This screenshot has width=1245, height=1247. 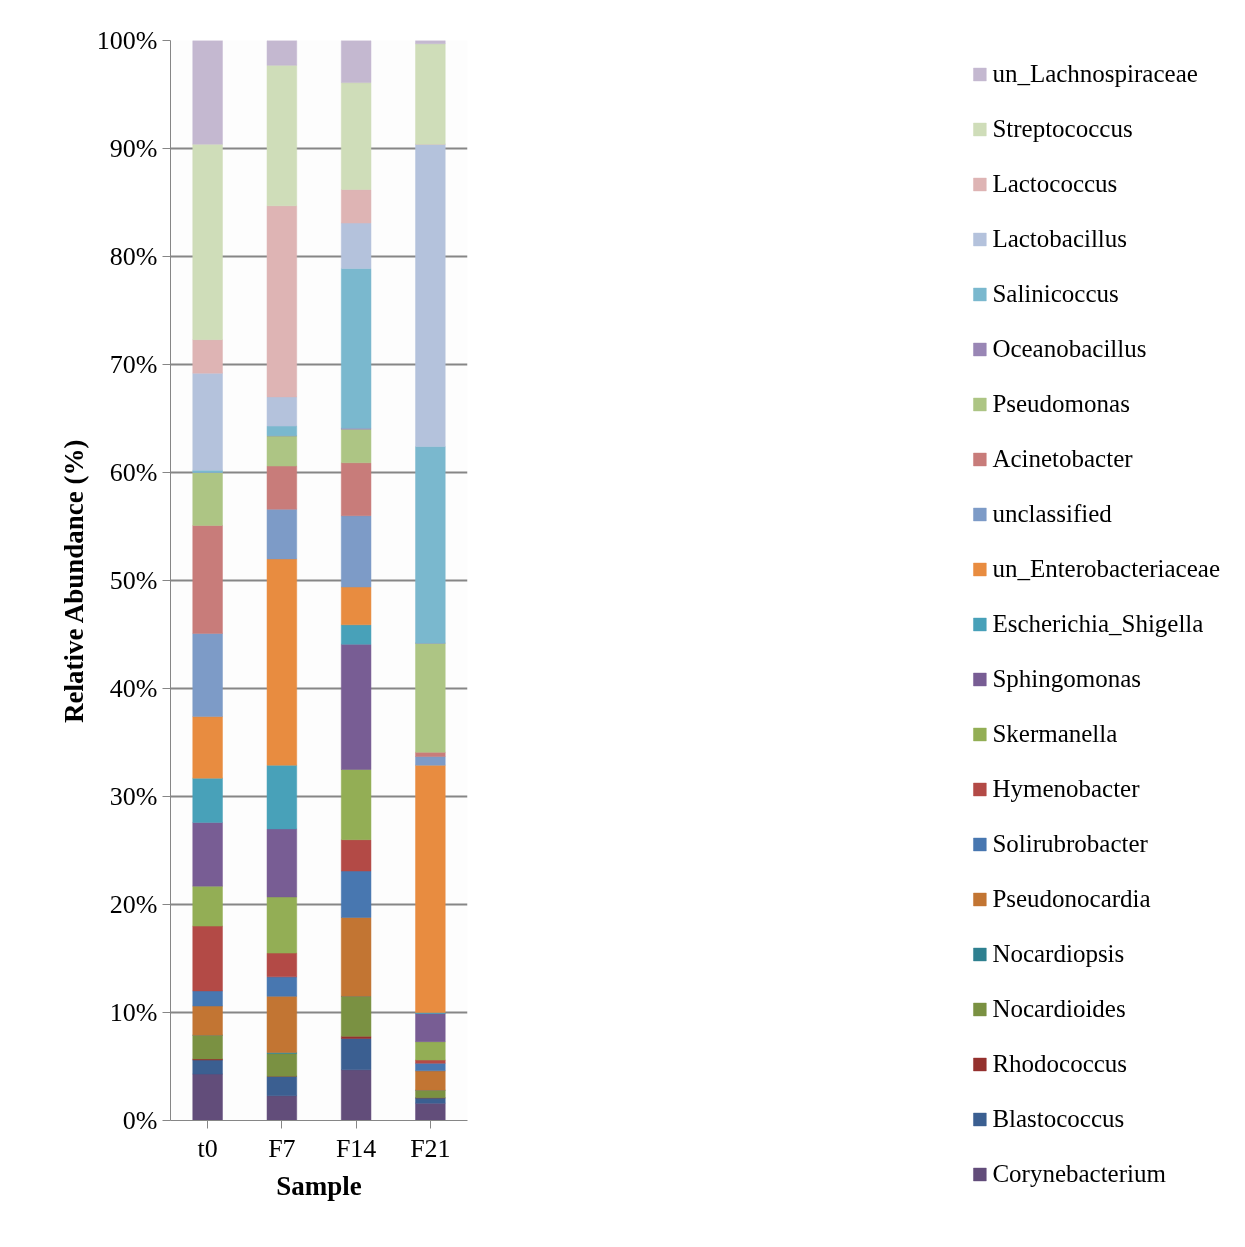 What do you see at coordinates (1062, 129) in the screenshot?
I see `legend-label: Streptococcus` at bounding box center [1062, 129].